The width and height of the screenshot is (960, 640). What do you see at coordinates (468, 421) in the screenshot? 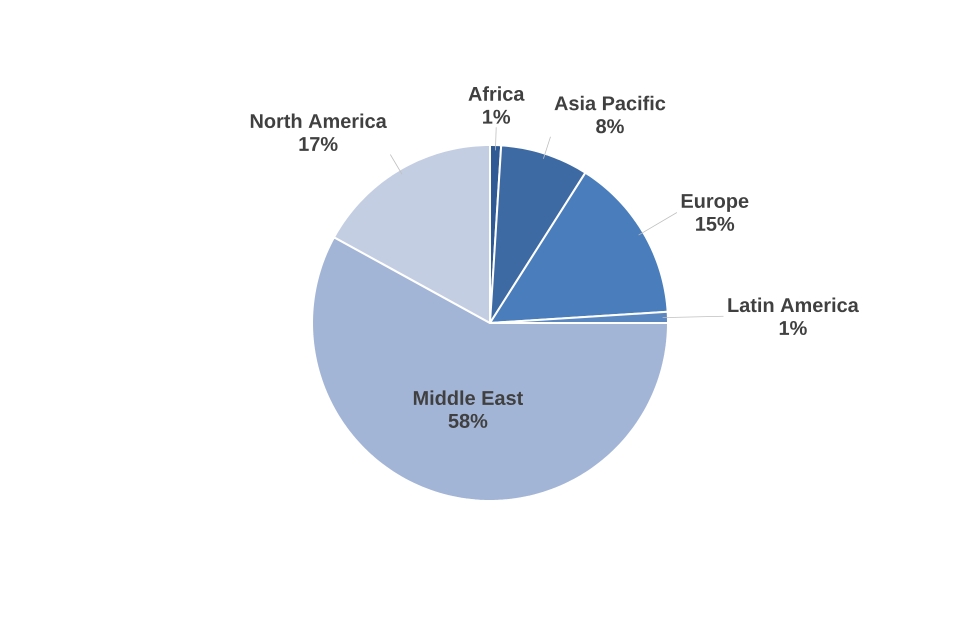
I see `data-label: 58%` at bounding box center [468, 421].